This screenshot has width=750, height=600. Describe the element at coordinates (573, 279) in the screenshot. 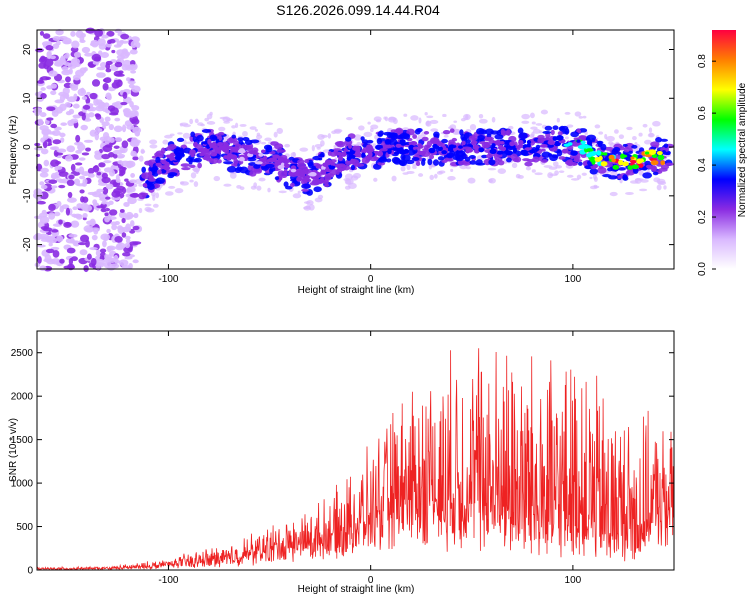

I see `spectrogram-x-tick-label: 100` at that location.